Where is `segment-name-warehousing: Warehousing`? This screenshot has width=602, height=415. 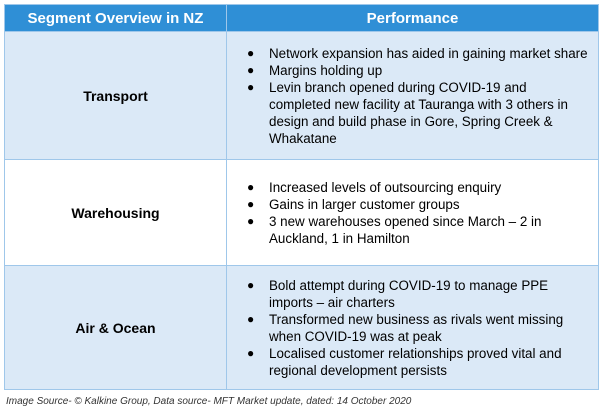 segment-name-warehousing: Warehousing is located at coordinates (115, 212).